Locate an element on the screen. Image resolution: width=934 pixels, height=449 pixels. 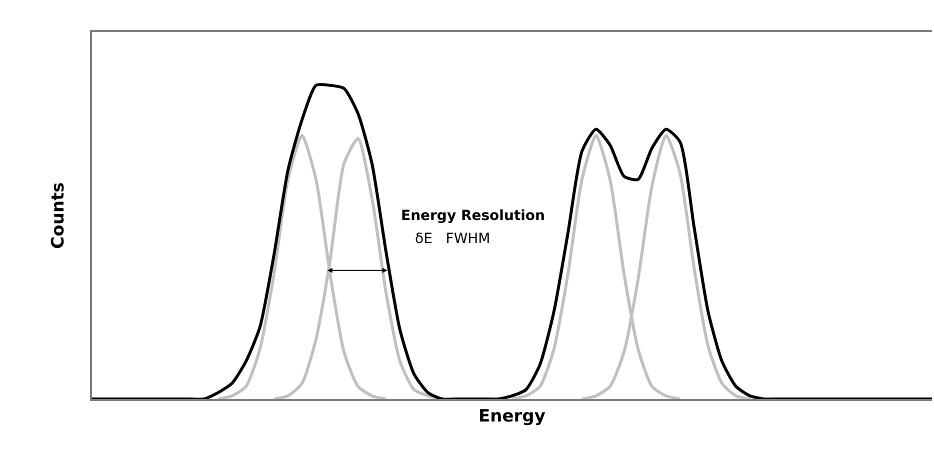
annotation: δE FWHM is located at coordinates (452, 239).